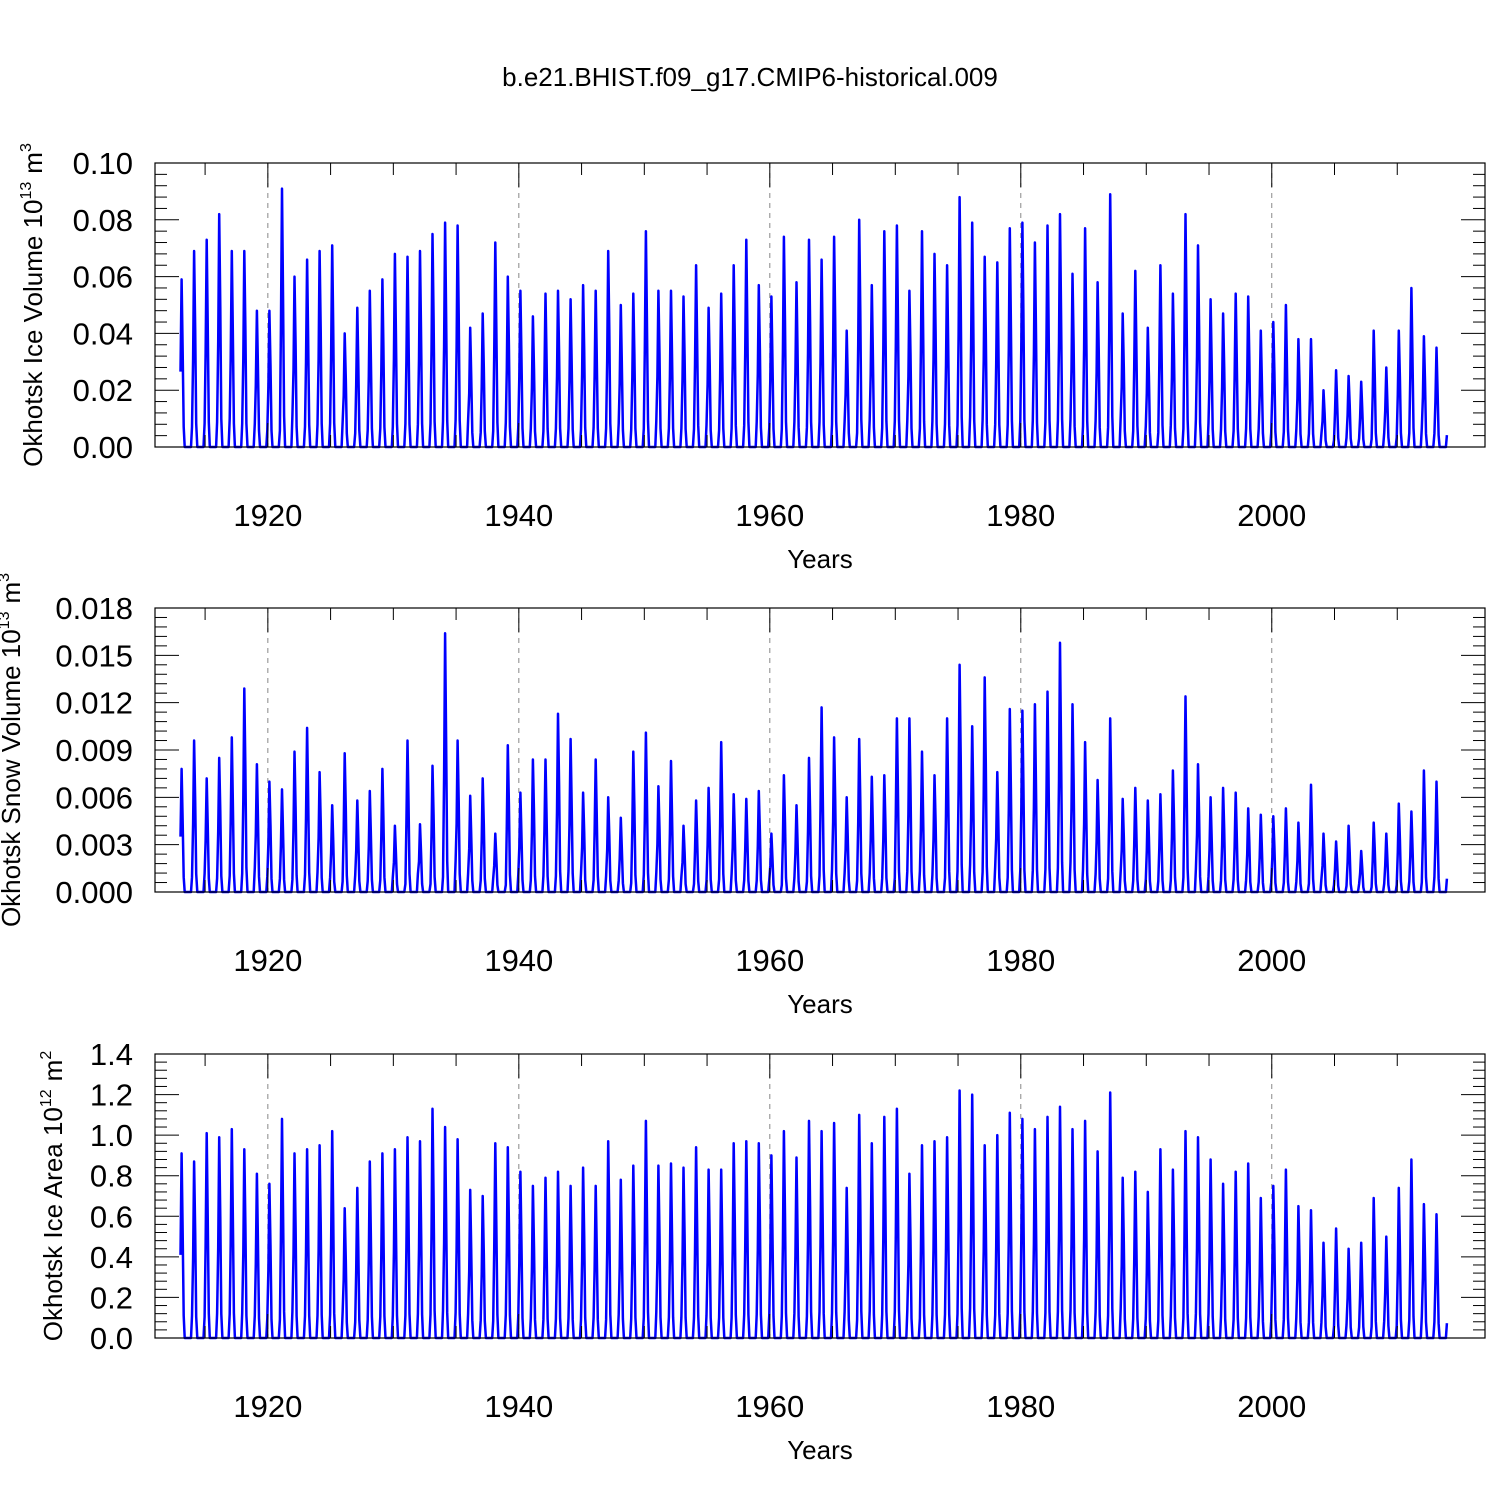  What do you see at coordinates (111, 1054) in the screenshot?
I see `ice-area-y-tick-label: 1.4` at bounding box center [111, 1054].